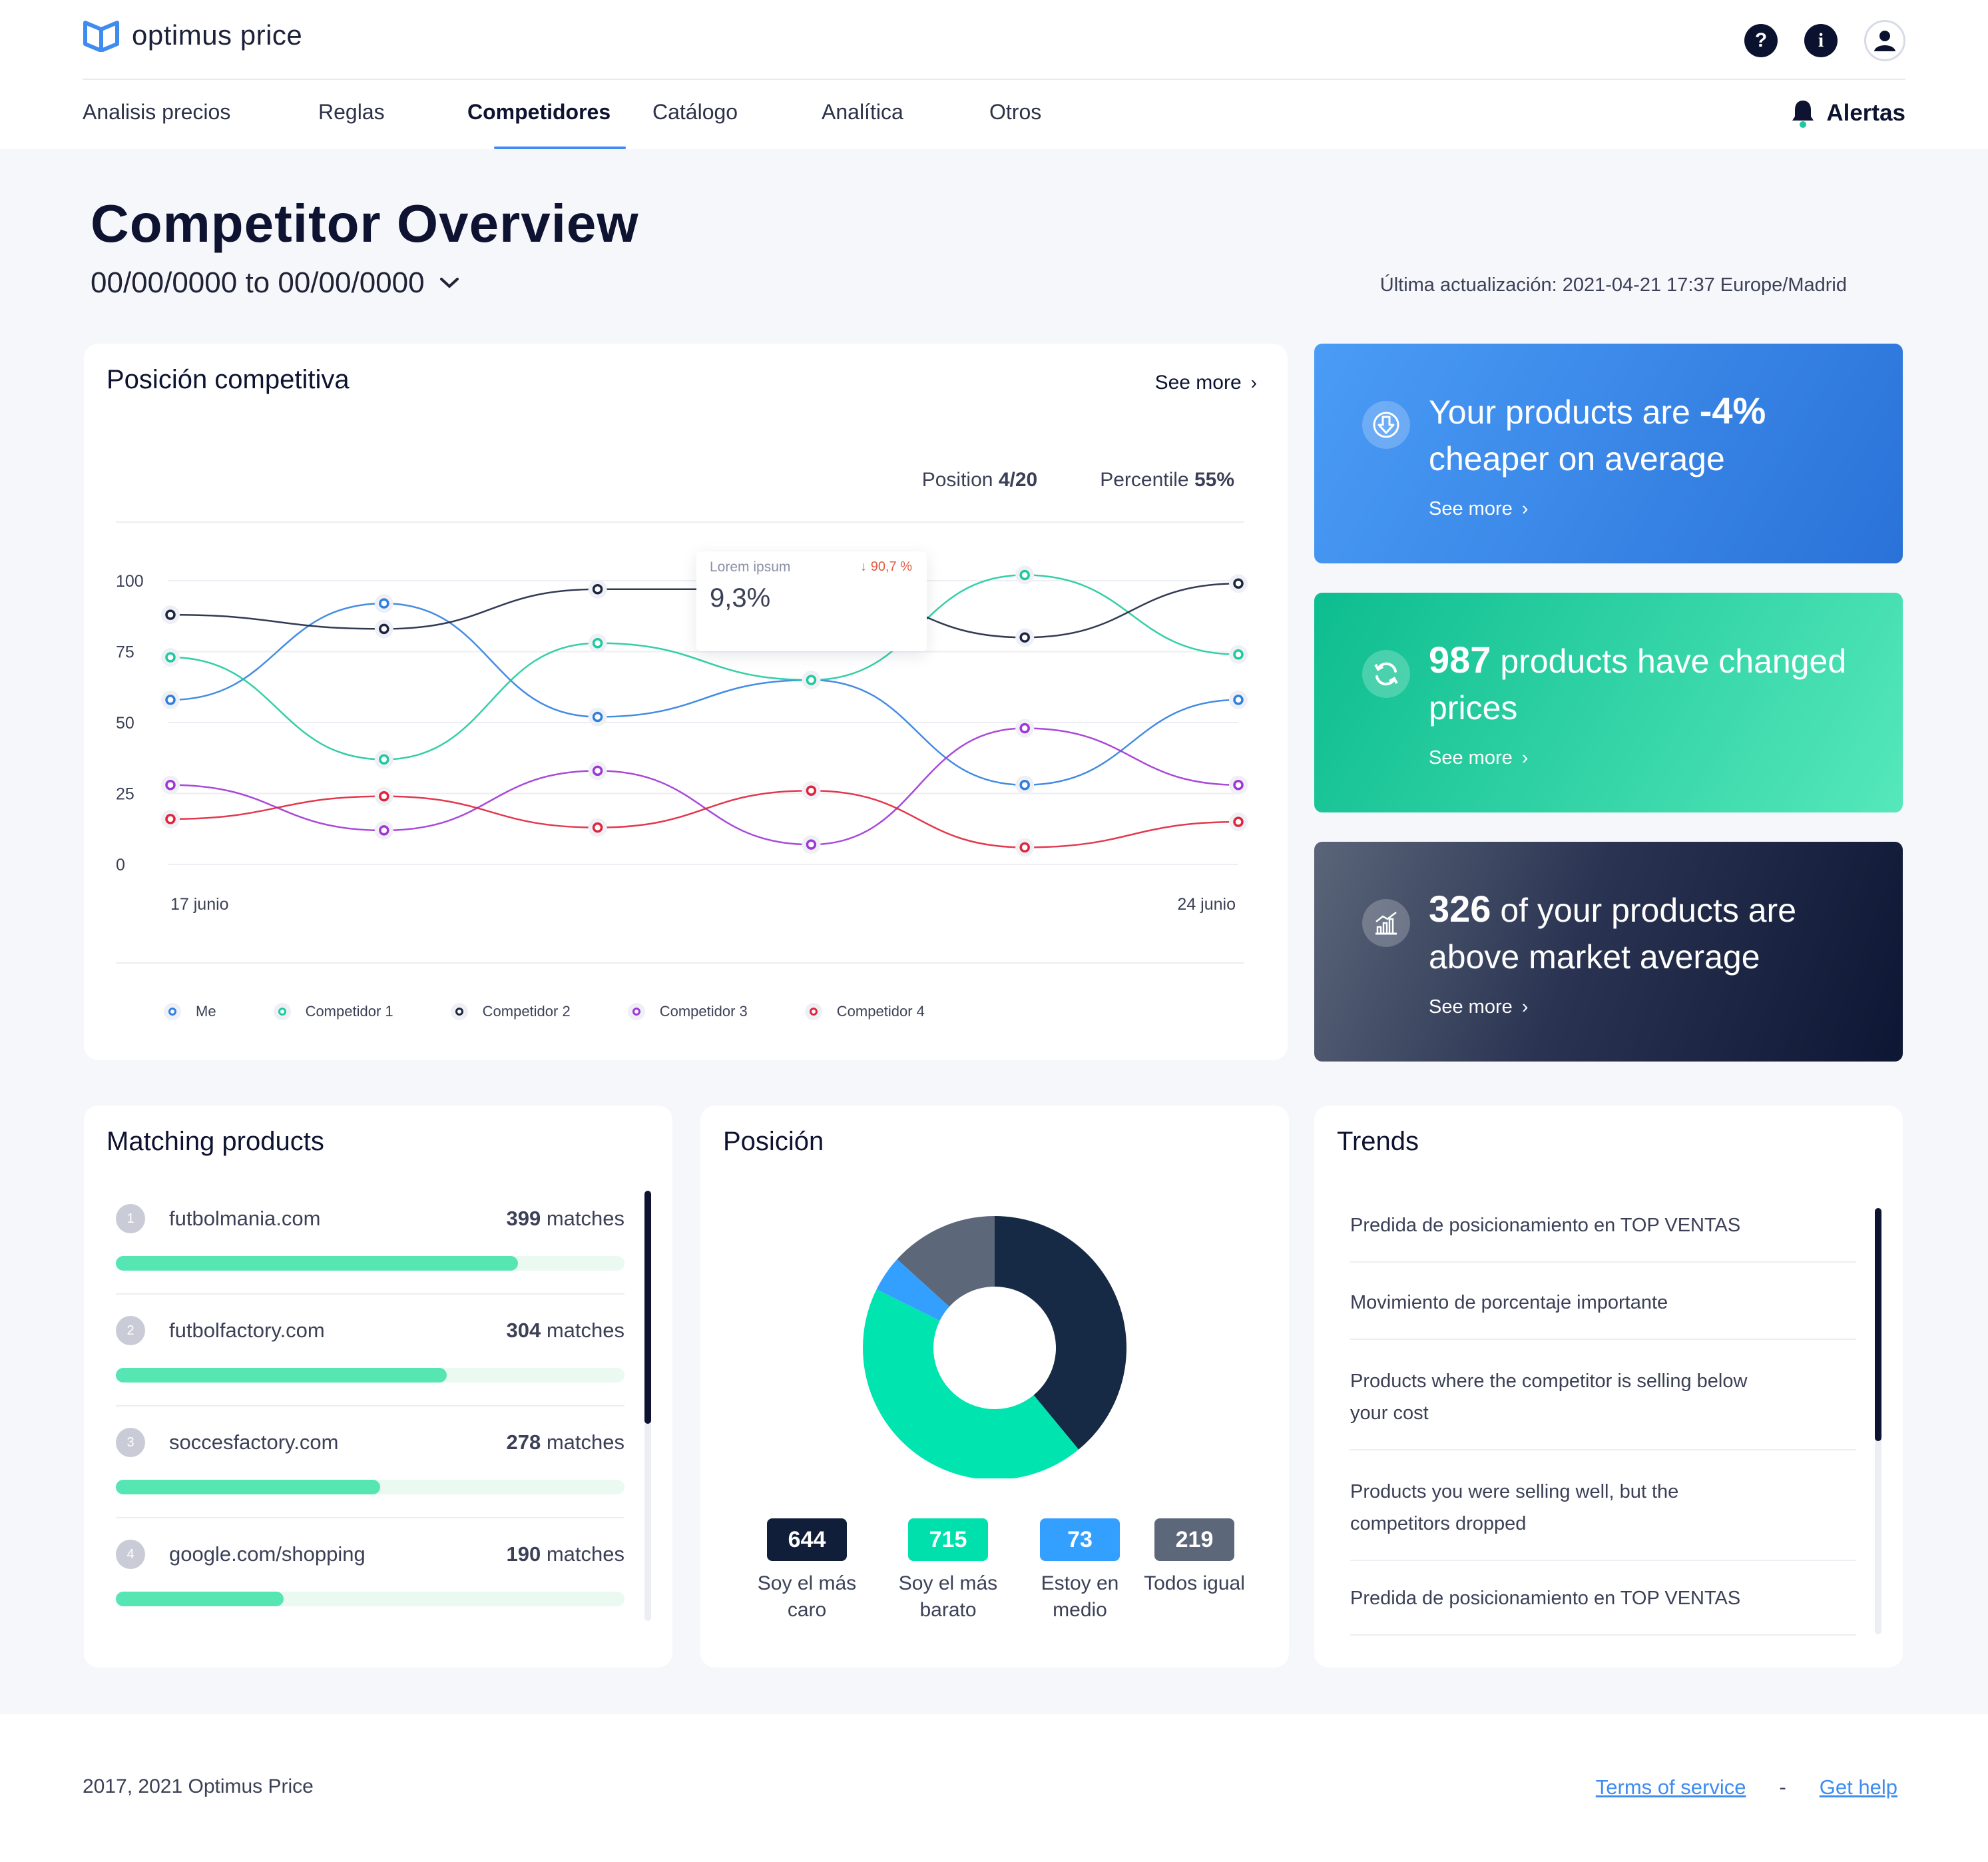  What do you see at coordinates (125, 723) in the screenshot?
I see `y-tick-label: 50` at bounding box center [125, 723].